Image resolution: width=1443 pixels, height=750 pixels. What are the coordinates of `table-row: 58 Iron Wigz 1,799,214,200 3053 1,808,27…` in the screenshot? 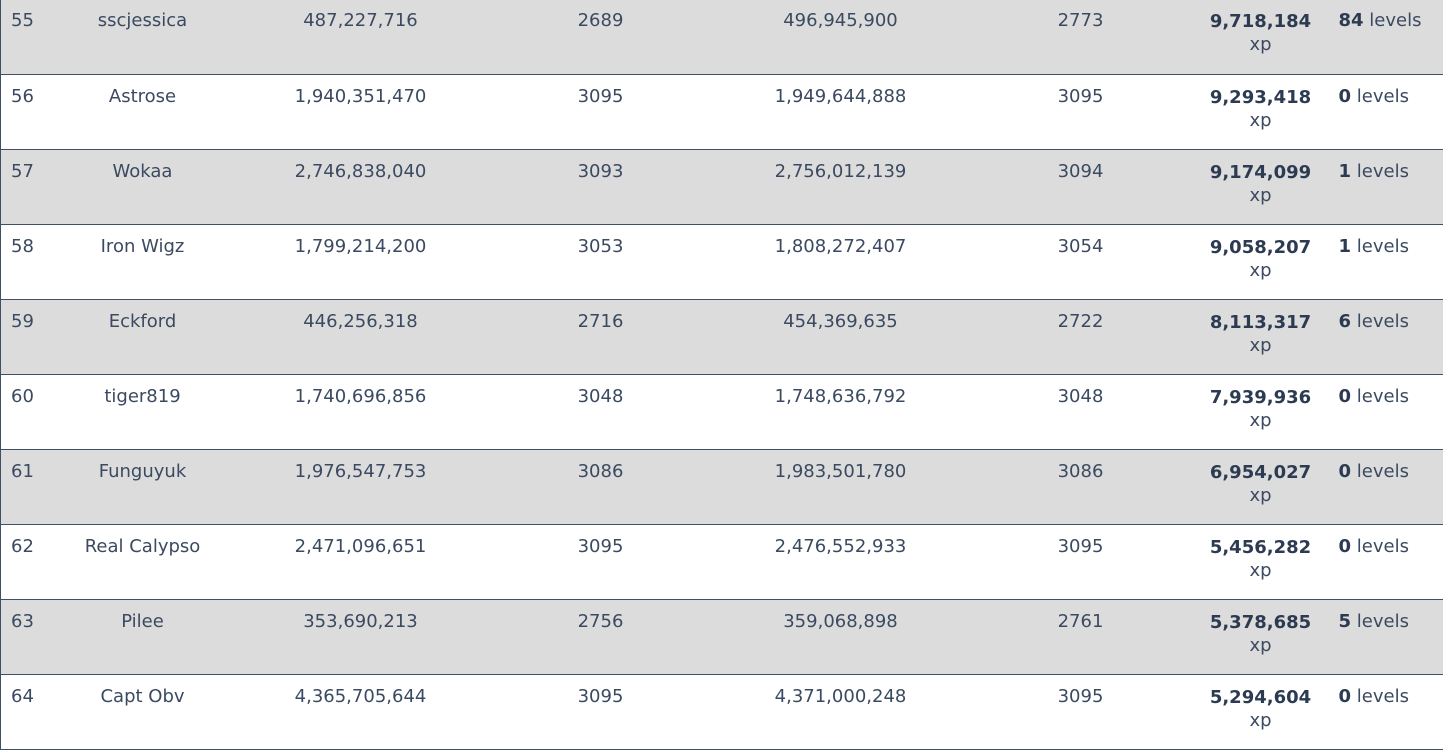 It's located at (722, 261).